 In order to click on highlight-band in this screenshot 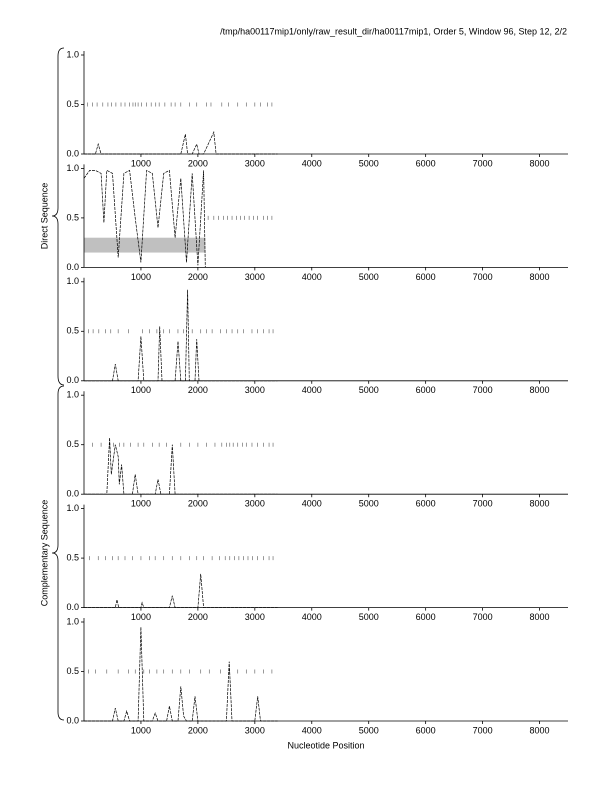, I will do `click(145, 245)`.